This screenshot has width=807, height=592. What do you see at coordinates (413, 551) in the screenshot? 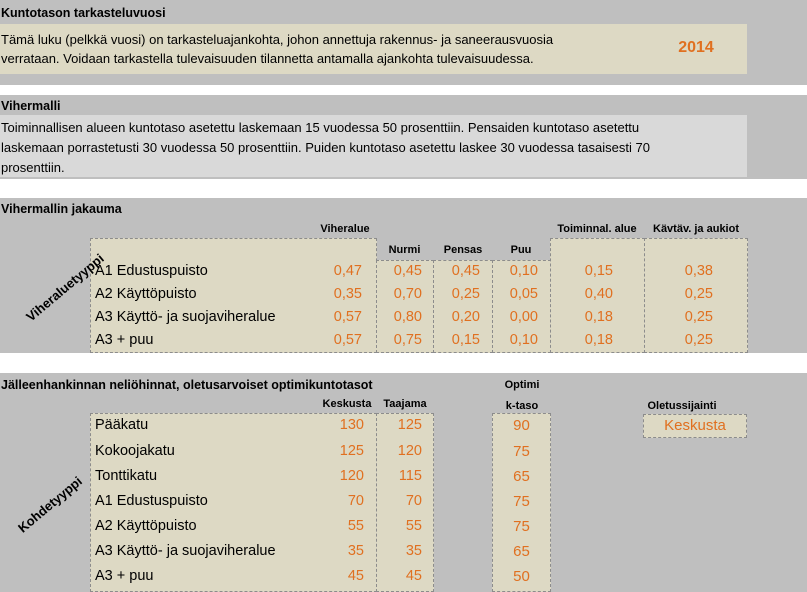
I see `cell-taajama: 35` at bounding box center [413, 551].